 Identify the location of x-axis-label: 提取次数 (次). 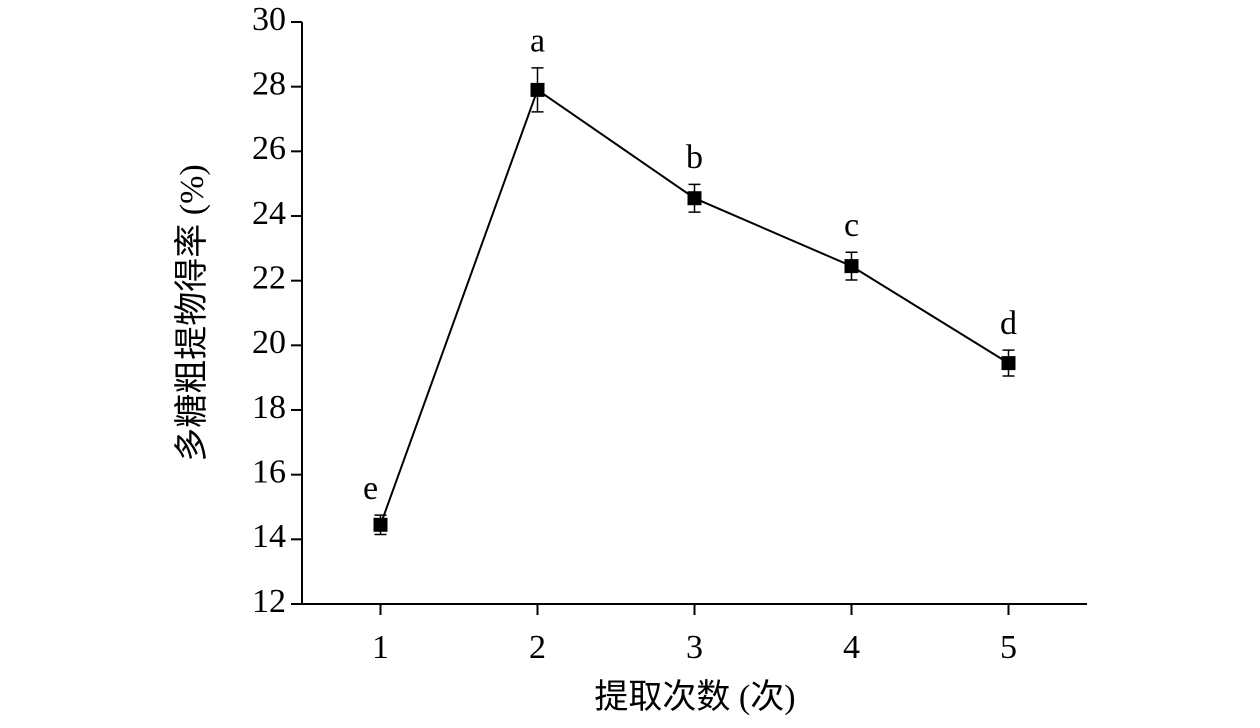
(694, 697).